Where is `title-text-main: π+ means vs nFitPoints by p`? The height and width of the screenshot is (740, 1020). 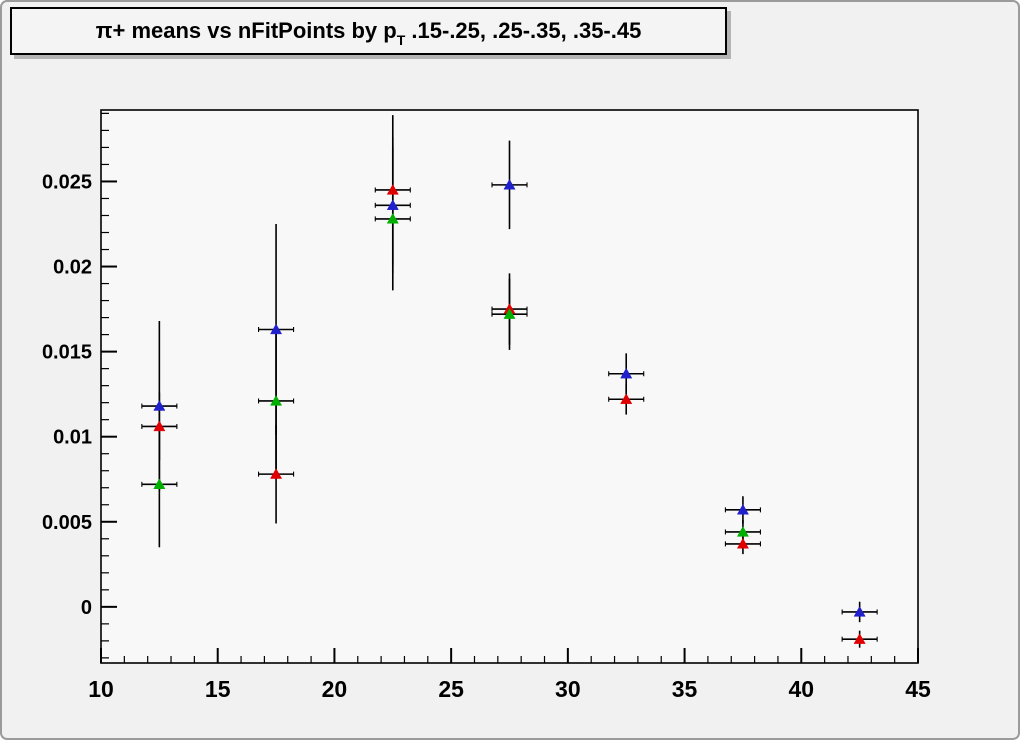 title-text-main: π+ means vs nFitPoints by p is located at coordinates (246, 30).